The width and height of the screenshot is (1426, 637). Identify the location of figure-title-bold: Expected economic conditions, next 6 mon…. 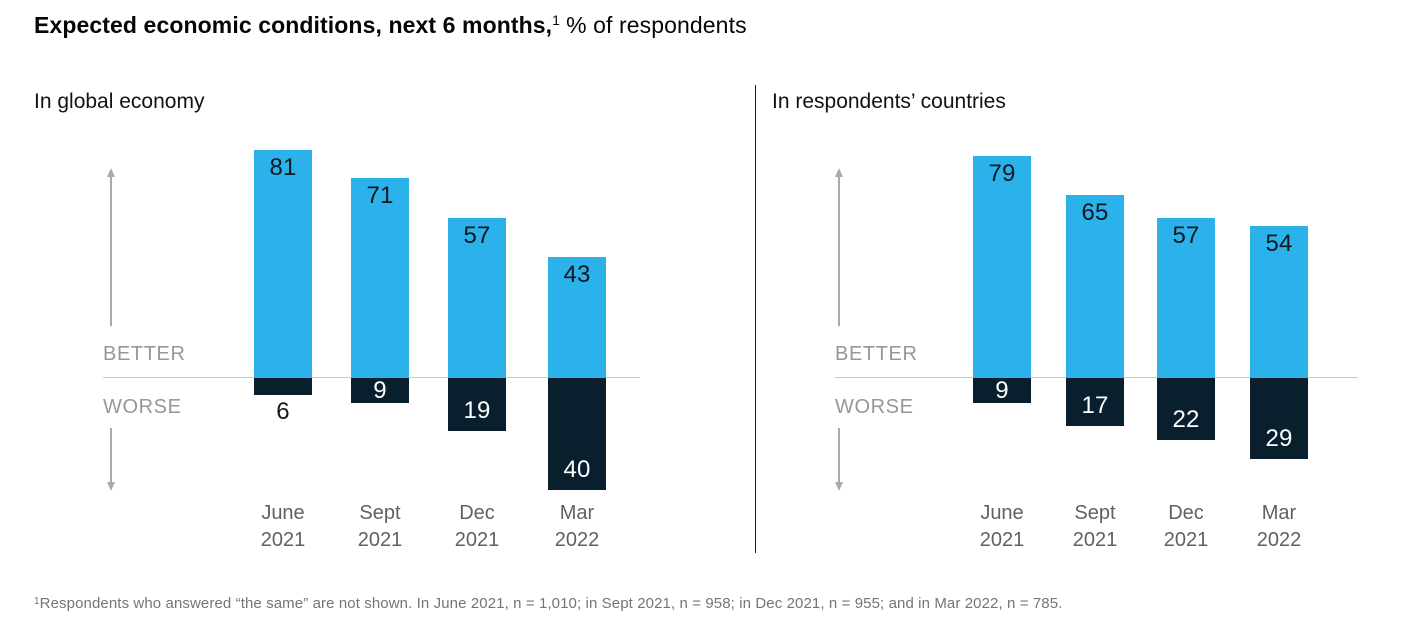
(293, 25).